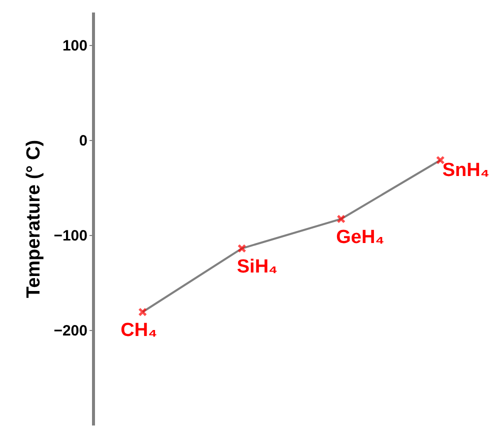 This screenshot has height=427, width=493. Describe the element at coordinates (34, 219) in the screenshot. I see `y-axis-title: Temperature (° C)` at that location.